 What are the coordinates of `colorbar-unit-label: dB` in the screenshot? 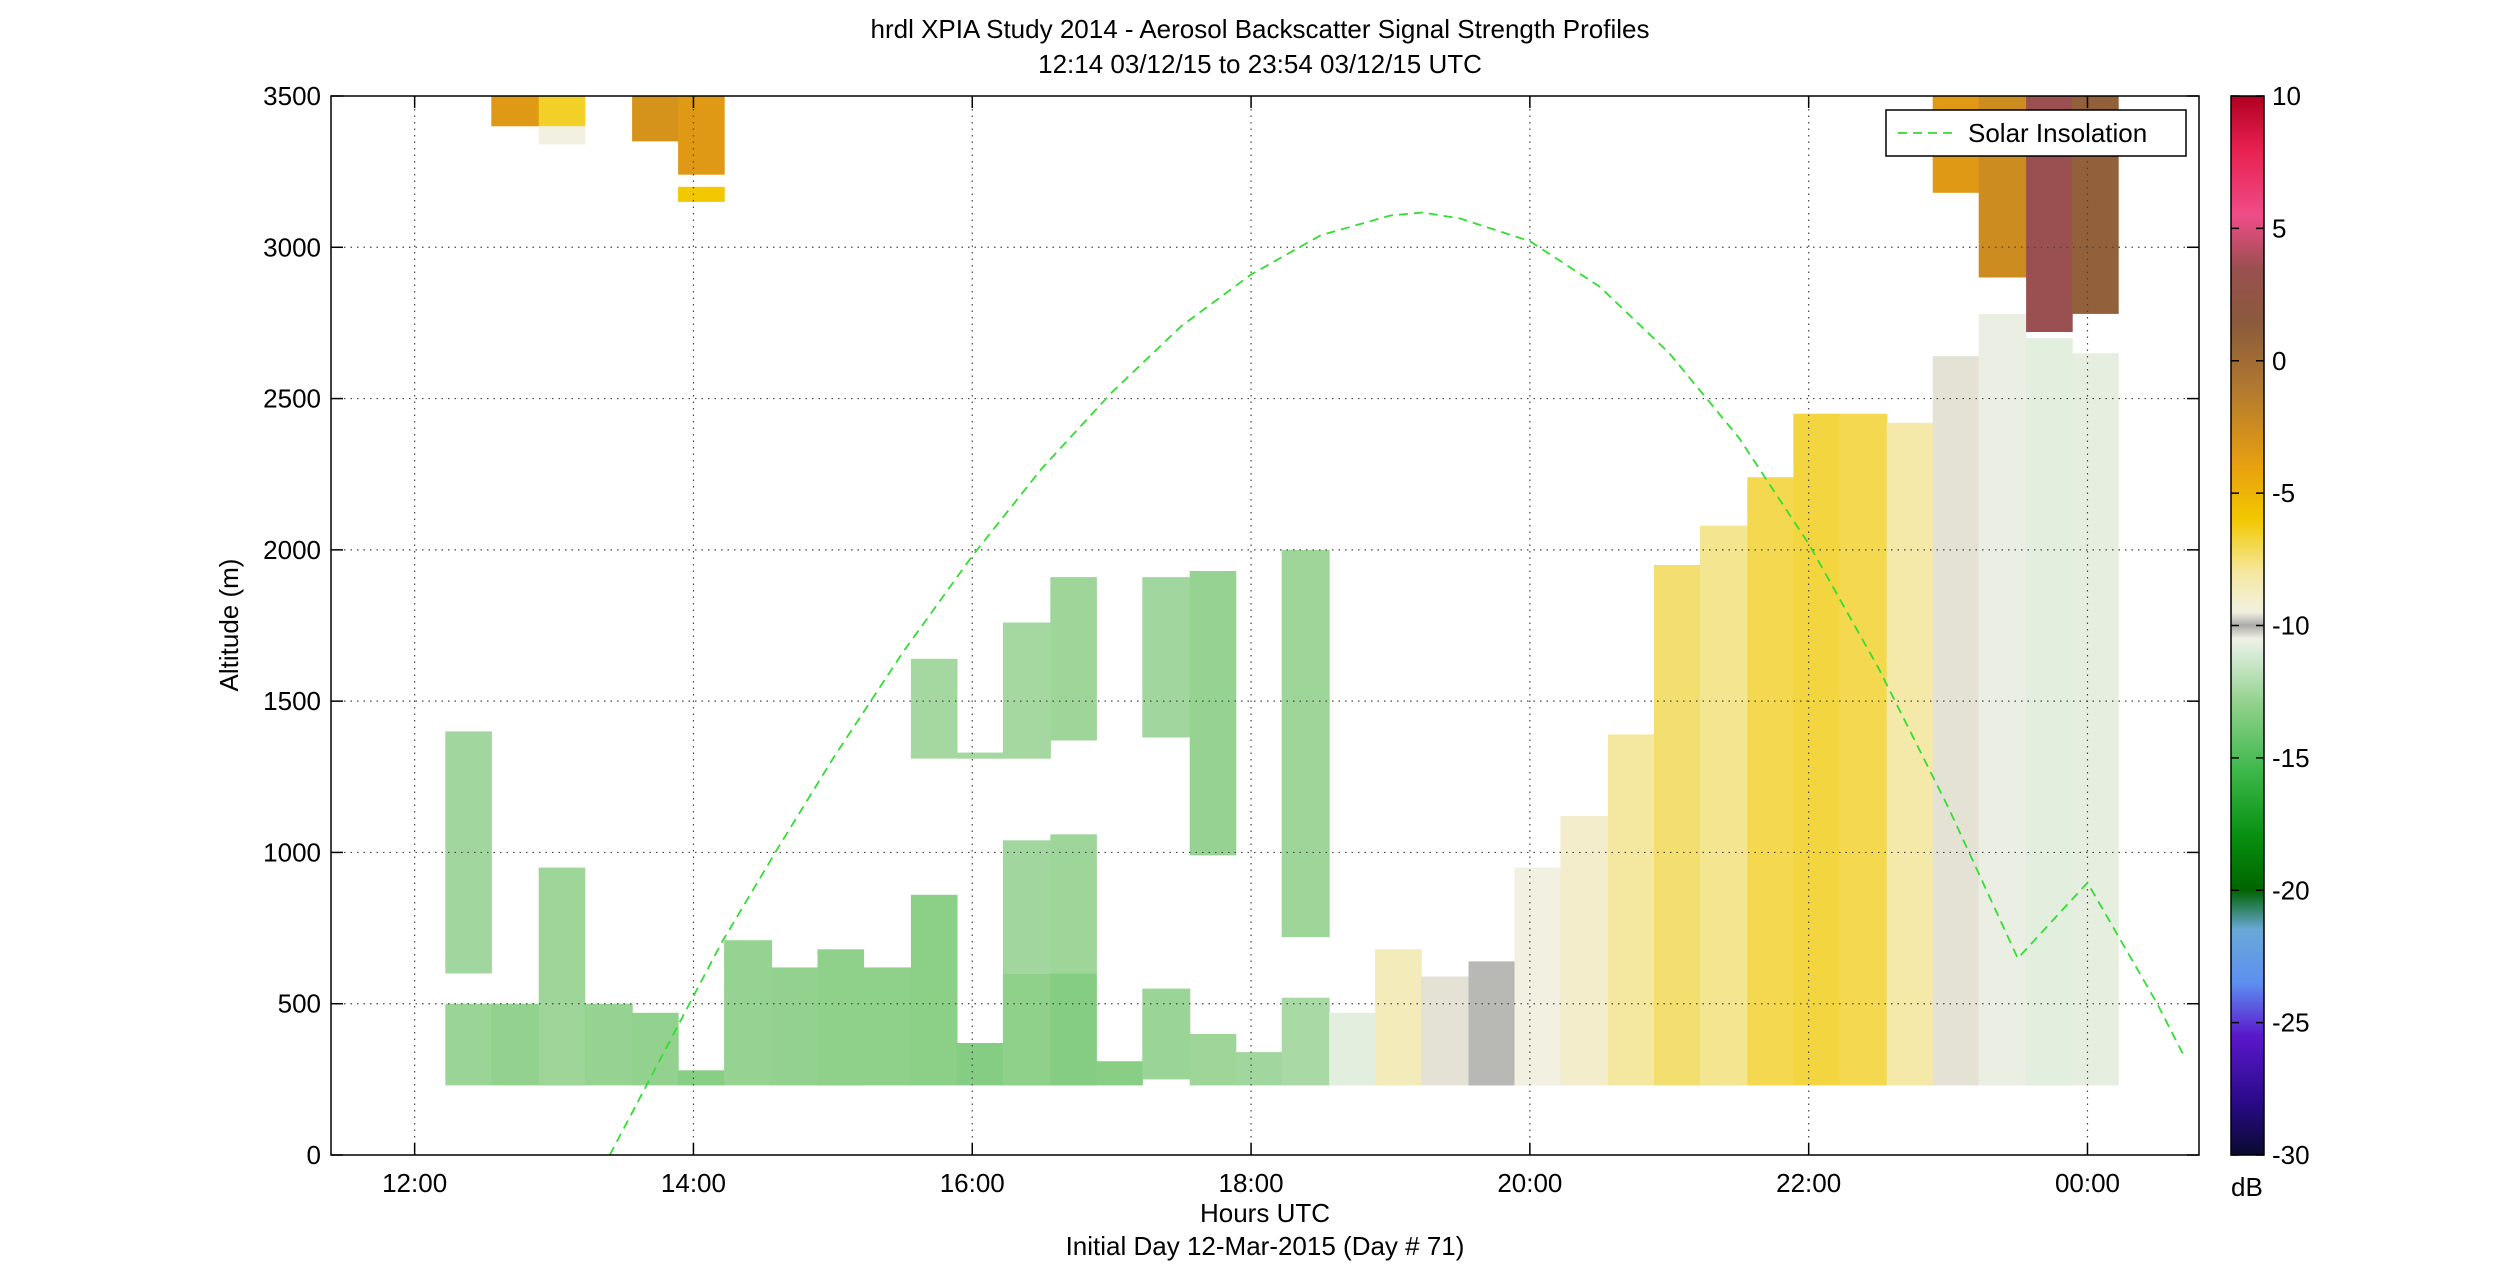 It's located at (2247, 1187).